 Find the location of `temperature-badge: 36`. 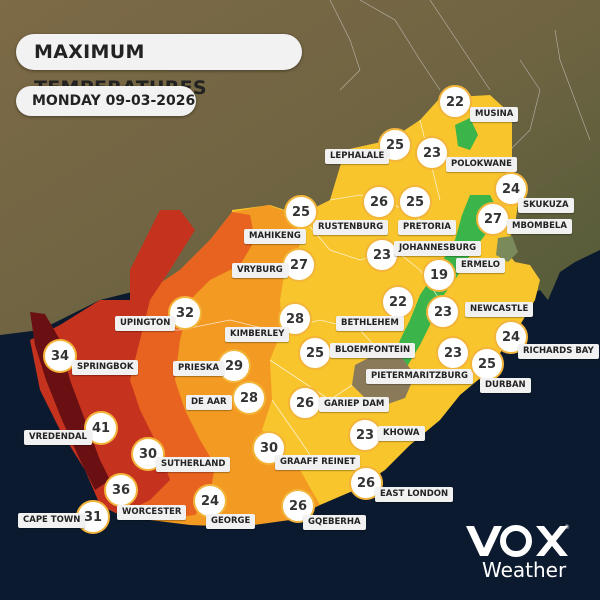

temperature-badge: 36 is located at coordinates (121, 490).